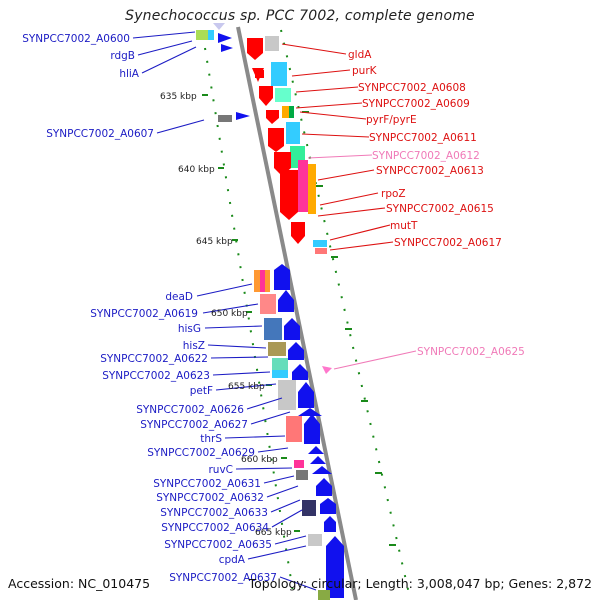 The width and height of the screenshot is (600, 600). Describe the element at coordinates (189, 329) in the screenshot. I see `gene-label: hisG` at that location.